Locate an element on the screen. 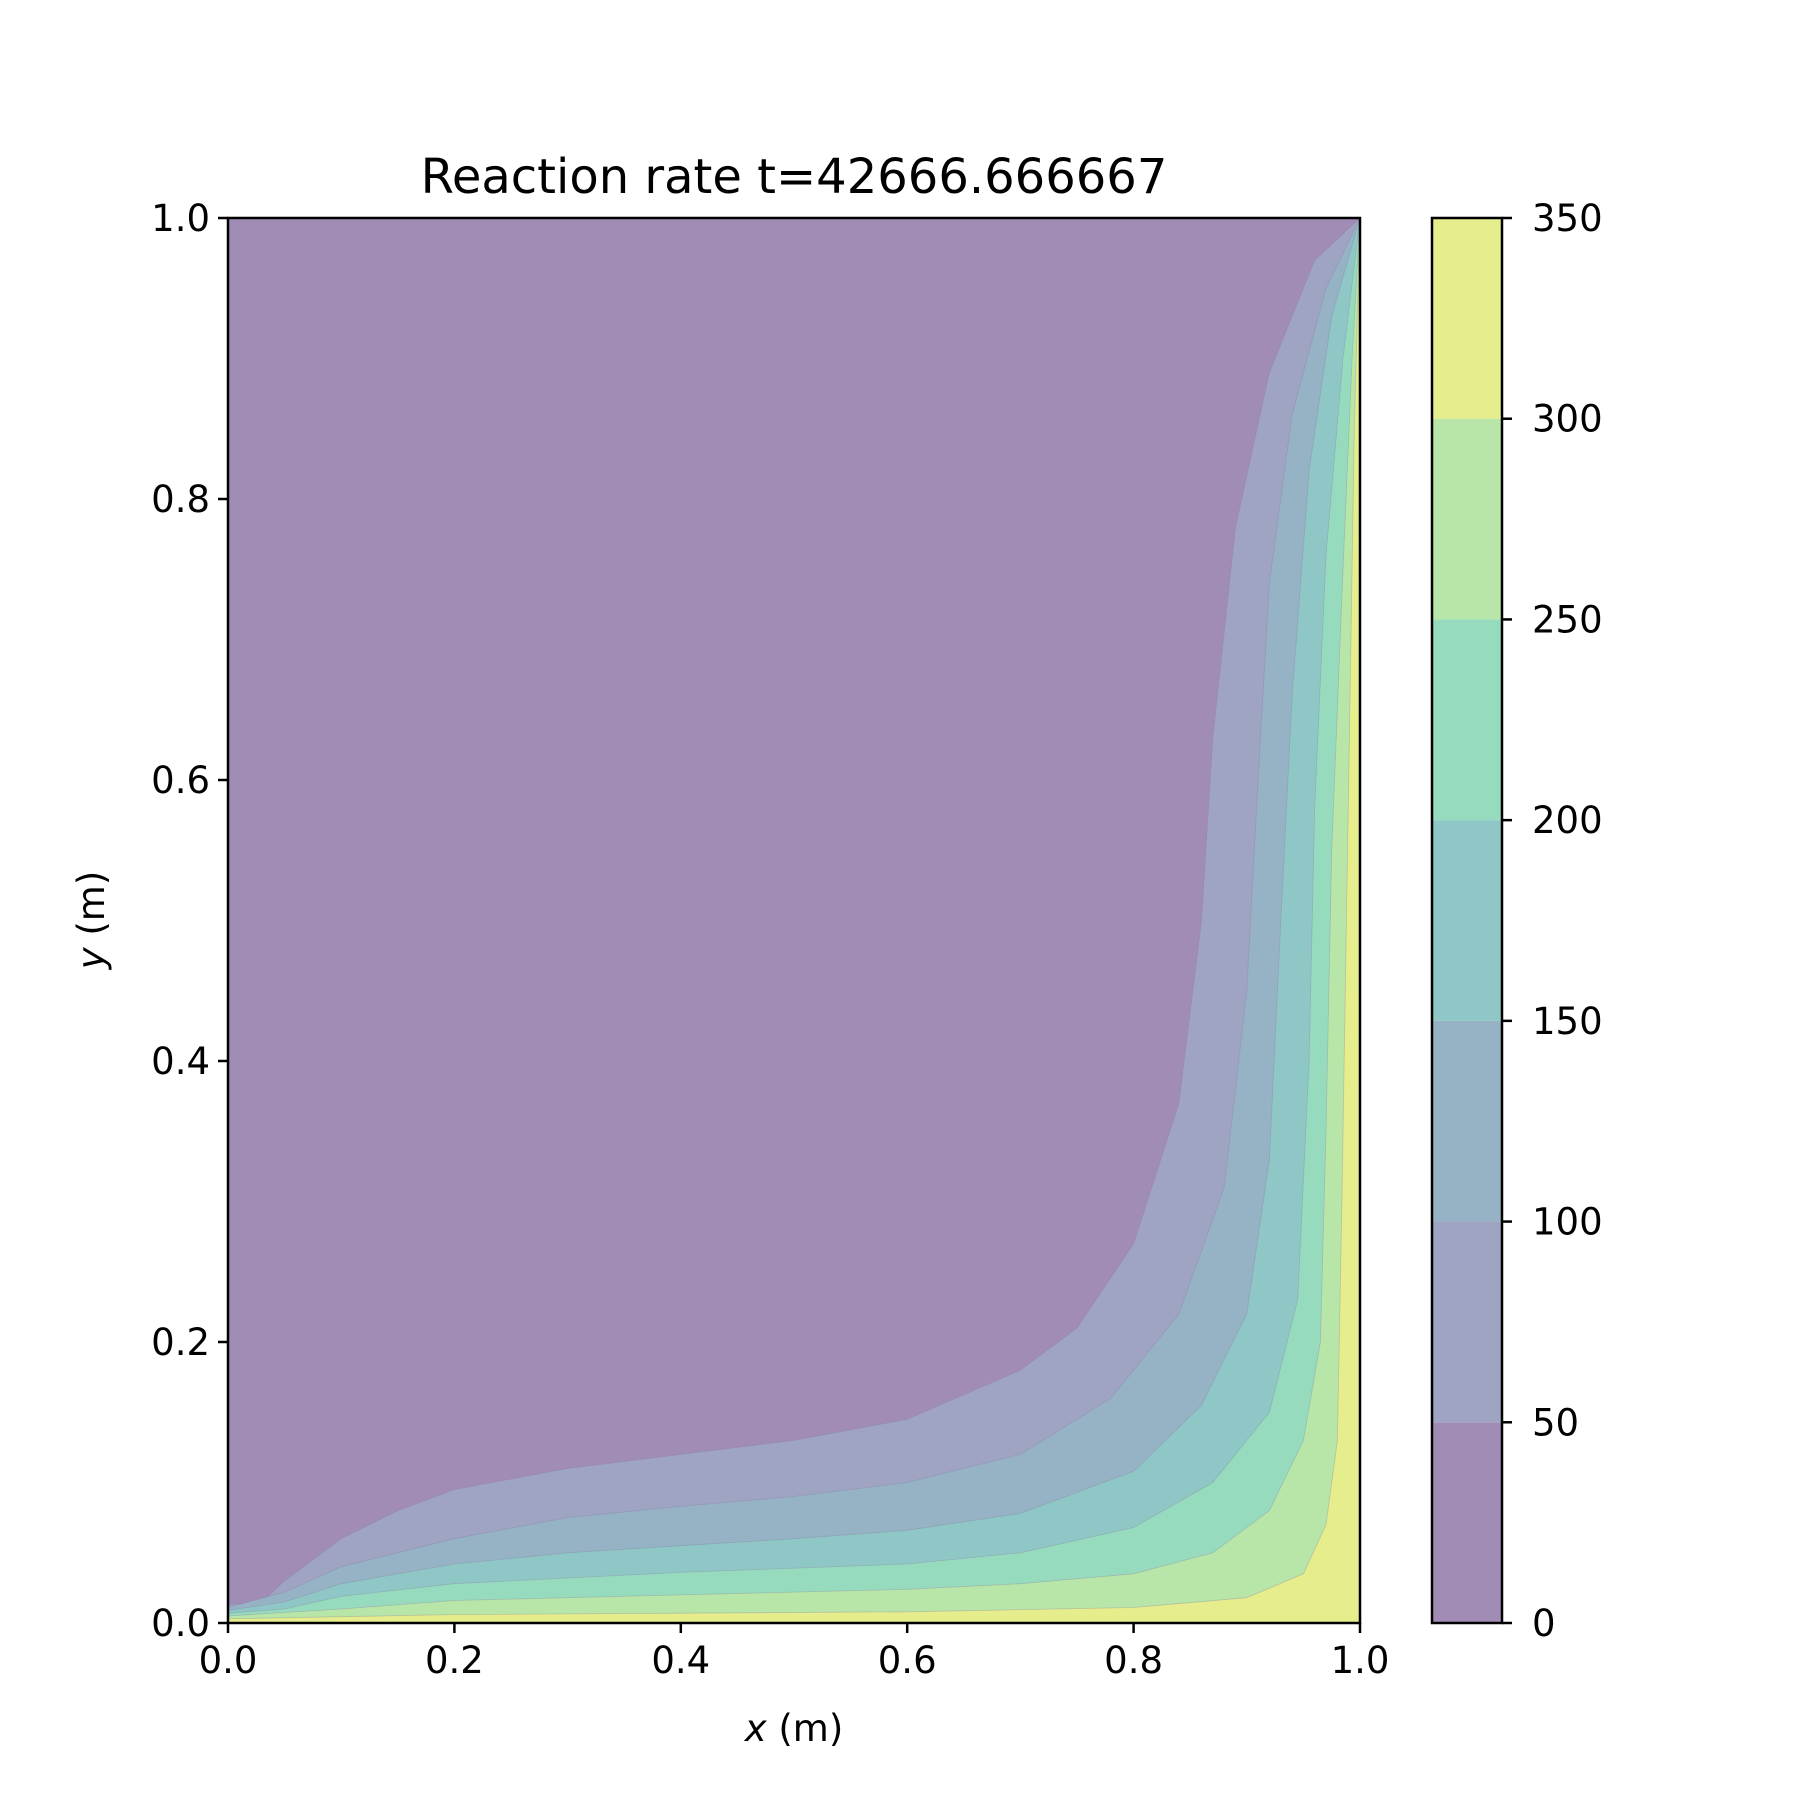 Image resolution: width=1800 pixels, height=1800 pixels. y-axis-unit: (m) is located at coordinates (91, 909).